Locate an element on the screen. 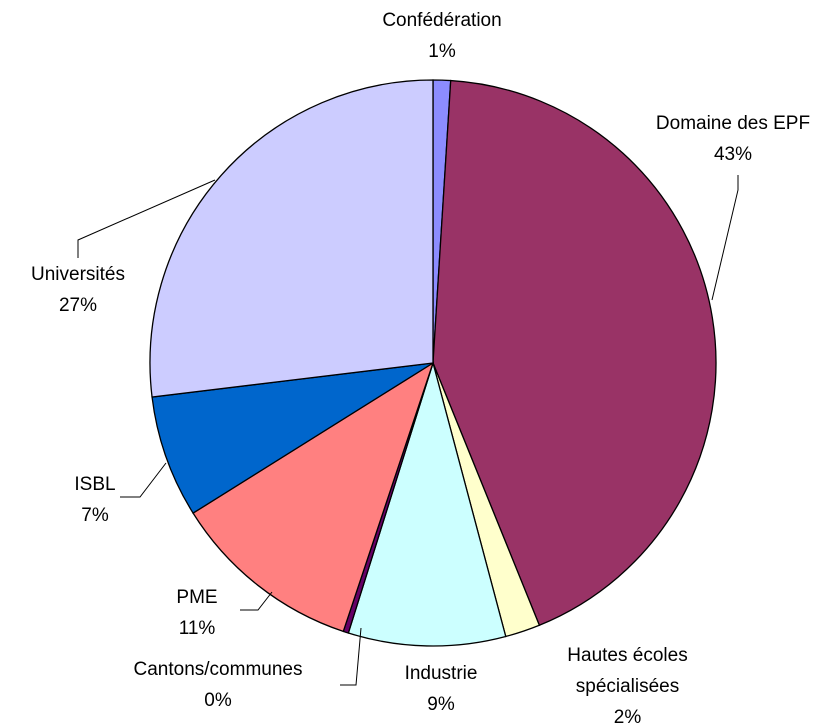  slice-percent: 0% is located at coordinates (218, 700).